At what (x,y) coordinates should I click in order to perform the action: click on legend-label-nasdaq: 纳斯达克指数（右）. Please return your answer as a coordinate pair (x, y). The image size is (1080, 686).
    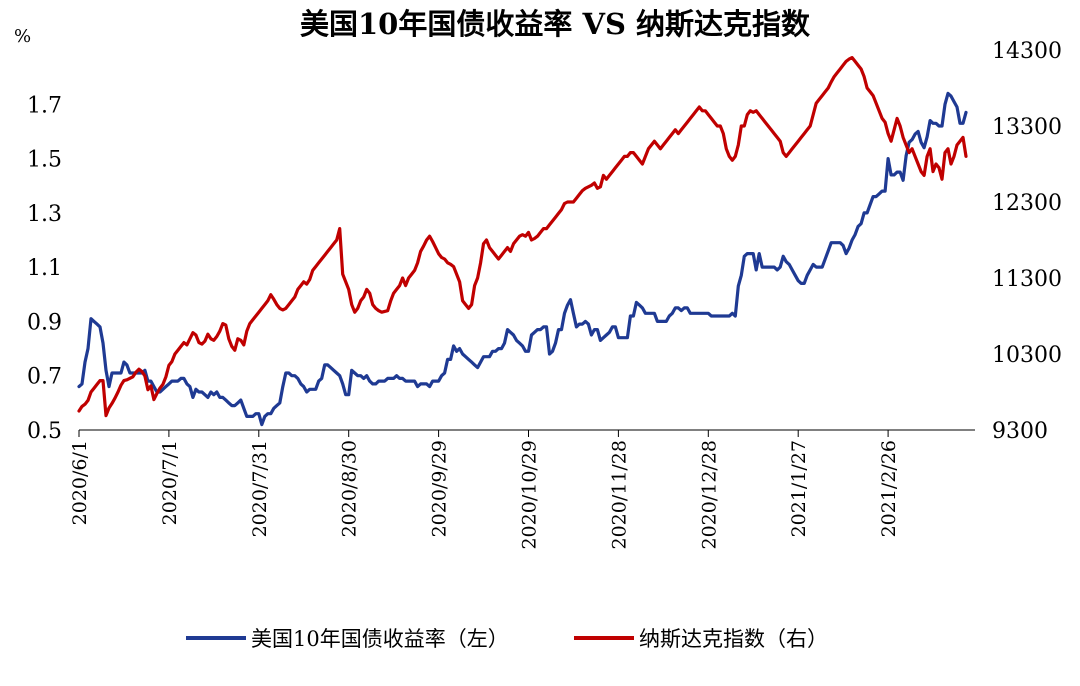
    Looking at the image, I should click on (733, 639).